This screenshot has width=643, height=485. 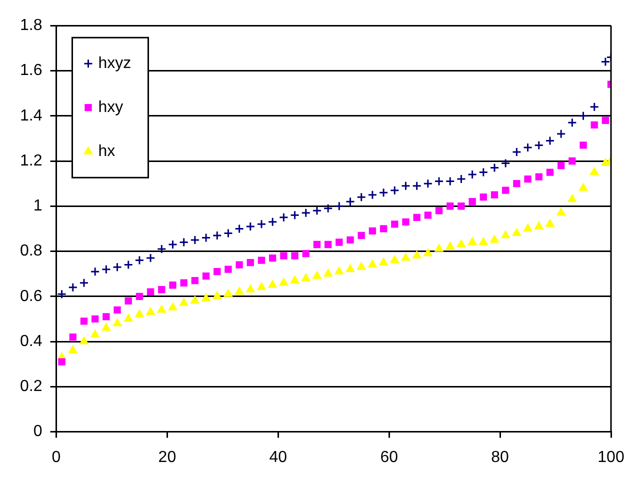 What do you see at coordinates (107, 151) in the screenshot?
I see `legend-label: hx` at bounding box center [107, 151].